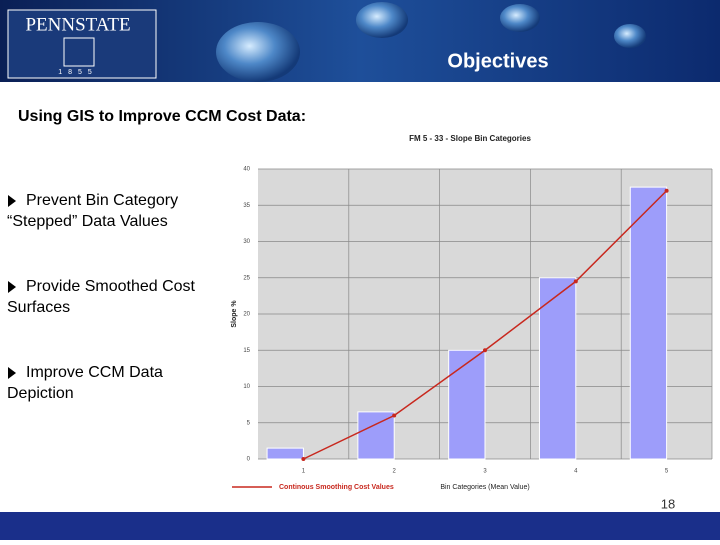 Image resolution: width=720 pixels, height=545 pixels. What do you see at coordinates (102, 200) in the screenshot?
I see `bullet-text: Prevent Bin Category` at bounding box center [102, 200].